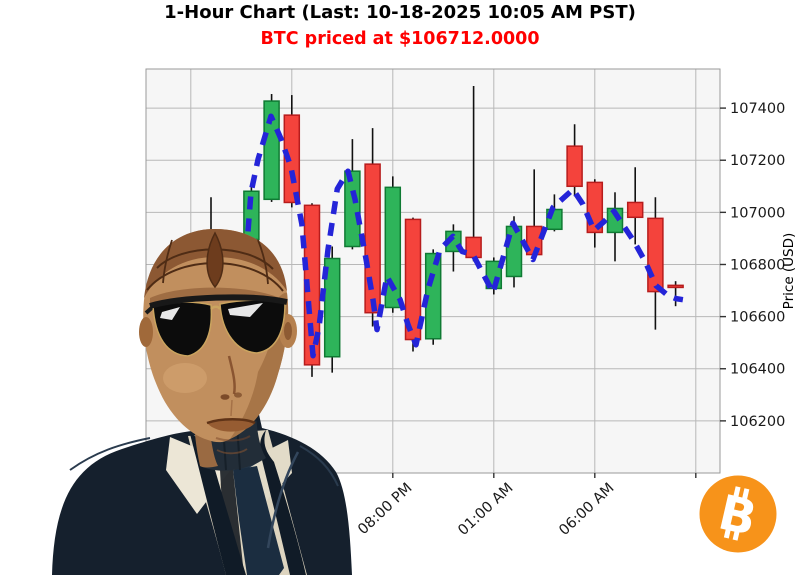  I want to click on philtrum, so click(231, 408).